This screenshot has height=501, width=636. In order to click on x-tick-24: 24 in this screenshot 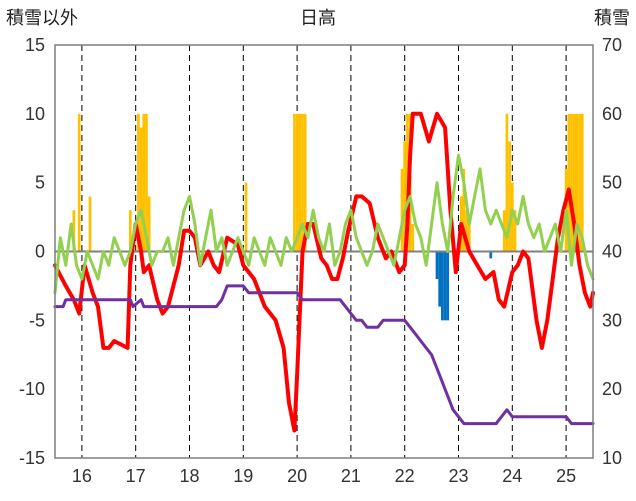, I will do `click(512, 476)`.